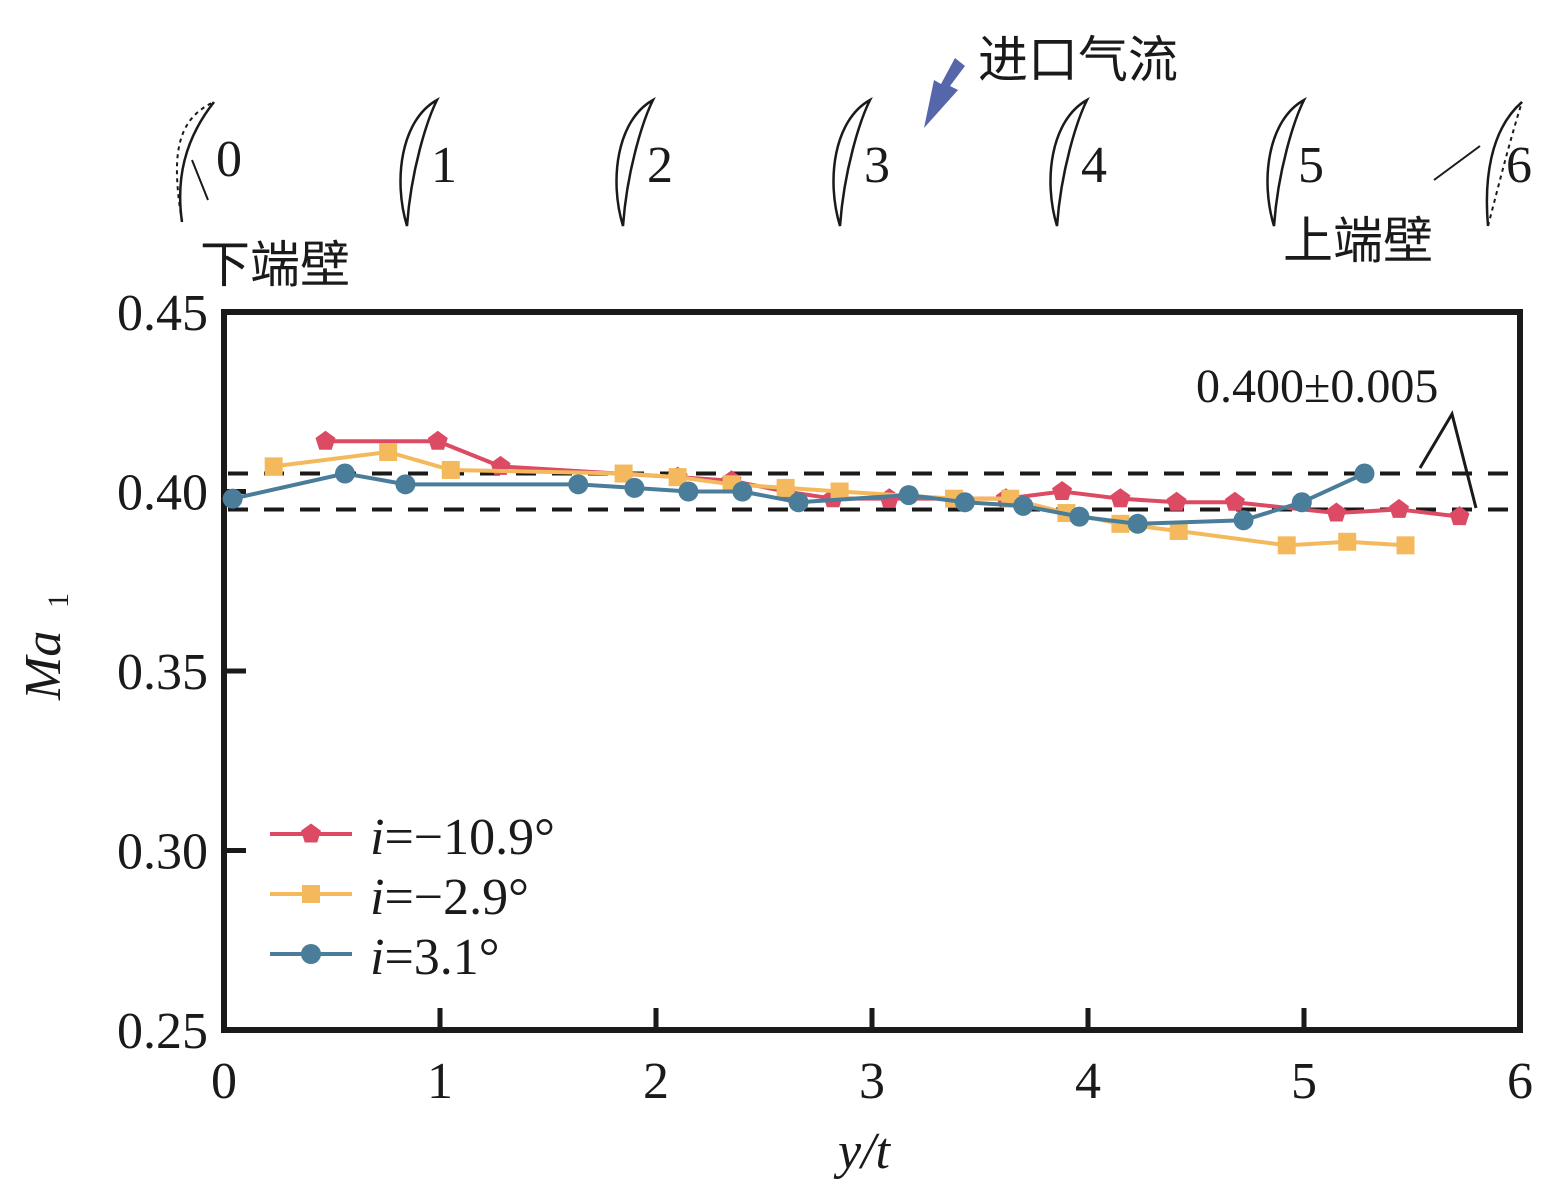 The width and height of the screenshot is (1554, 1194). What do you see at coordinates (440, 1081) in the screenshot?
I see `x-tick-label: 1` at bounding box center [440, 1081].